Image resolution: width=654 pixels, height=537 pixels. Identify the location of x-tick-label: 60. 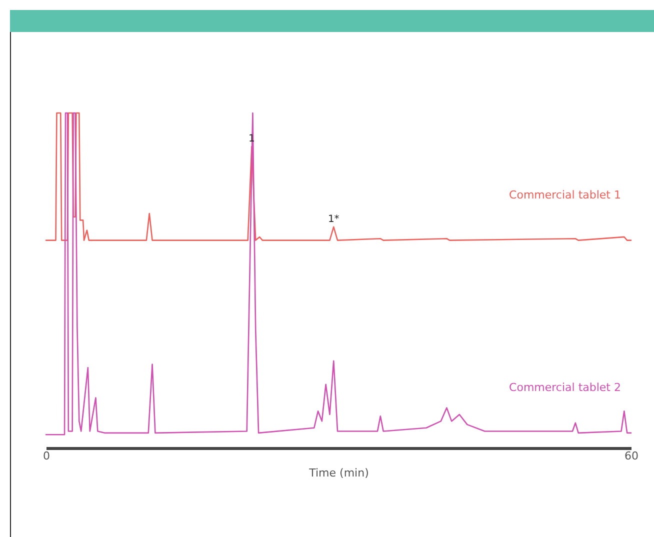
(631, 456).